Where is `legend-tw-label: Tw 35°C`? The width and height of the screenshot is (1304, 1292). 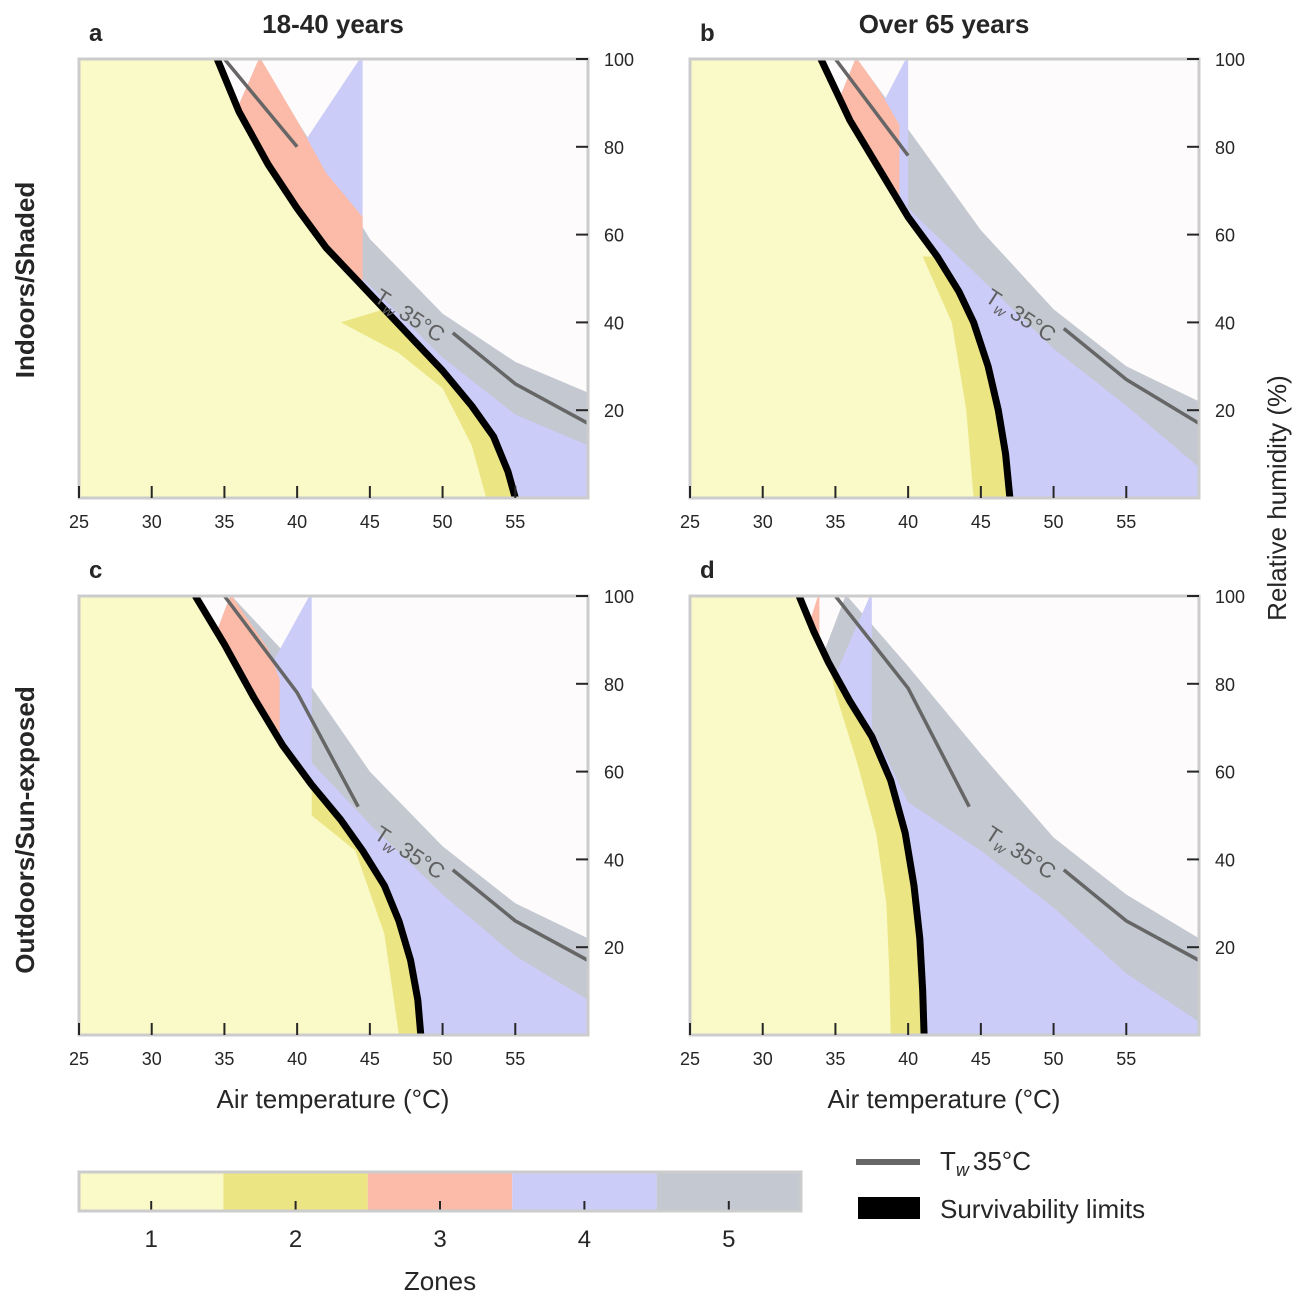 legend-tw-label: Tw 35°C is located at coordinates (985, 1163).